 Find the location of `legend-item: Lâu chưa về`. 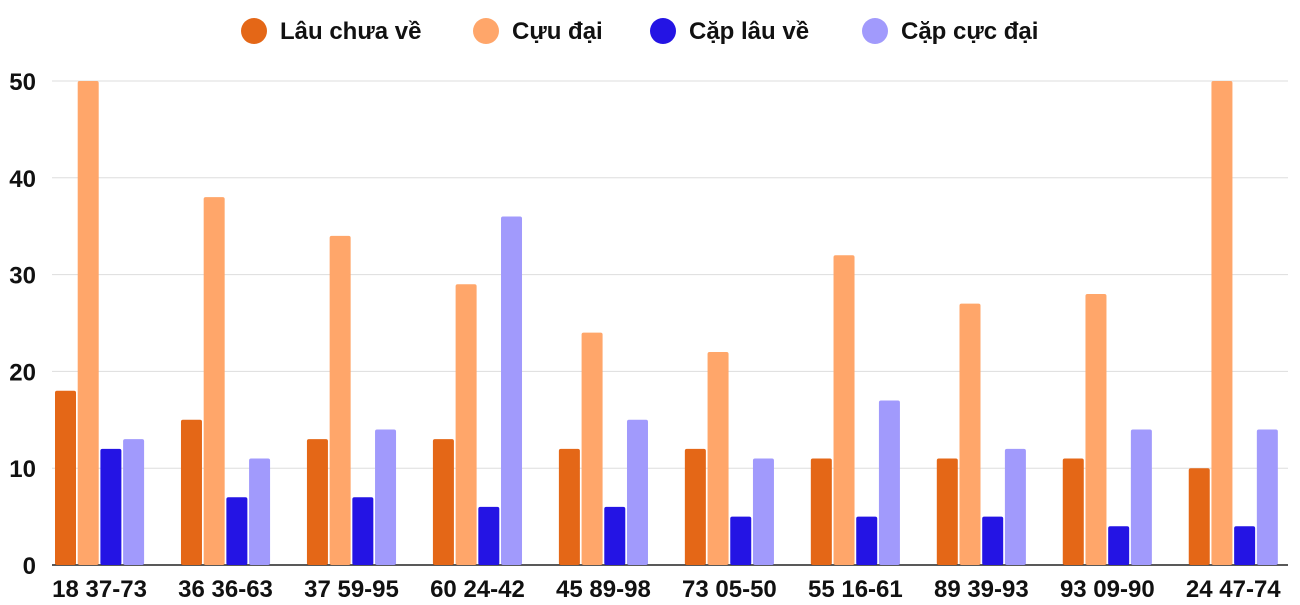

legend-item: Lâu chưa về is located at coordinates (331, 31).